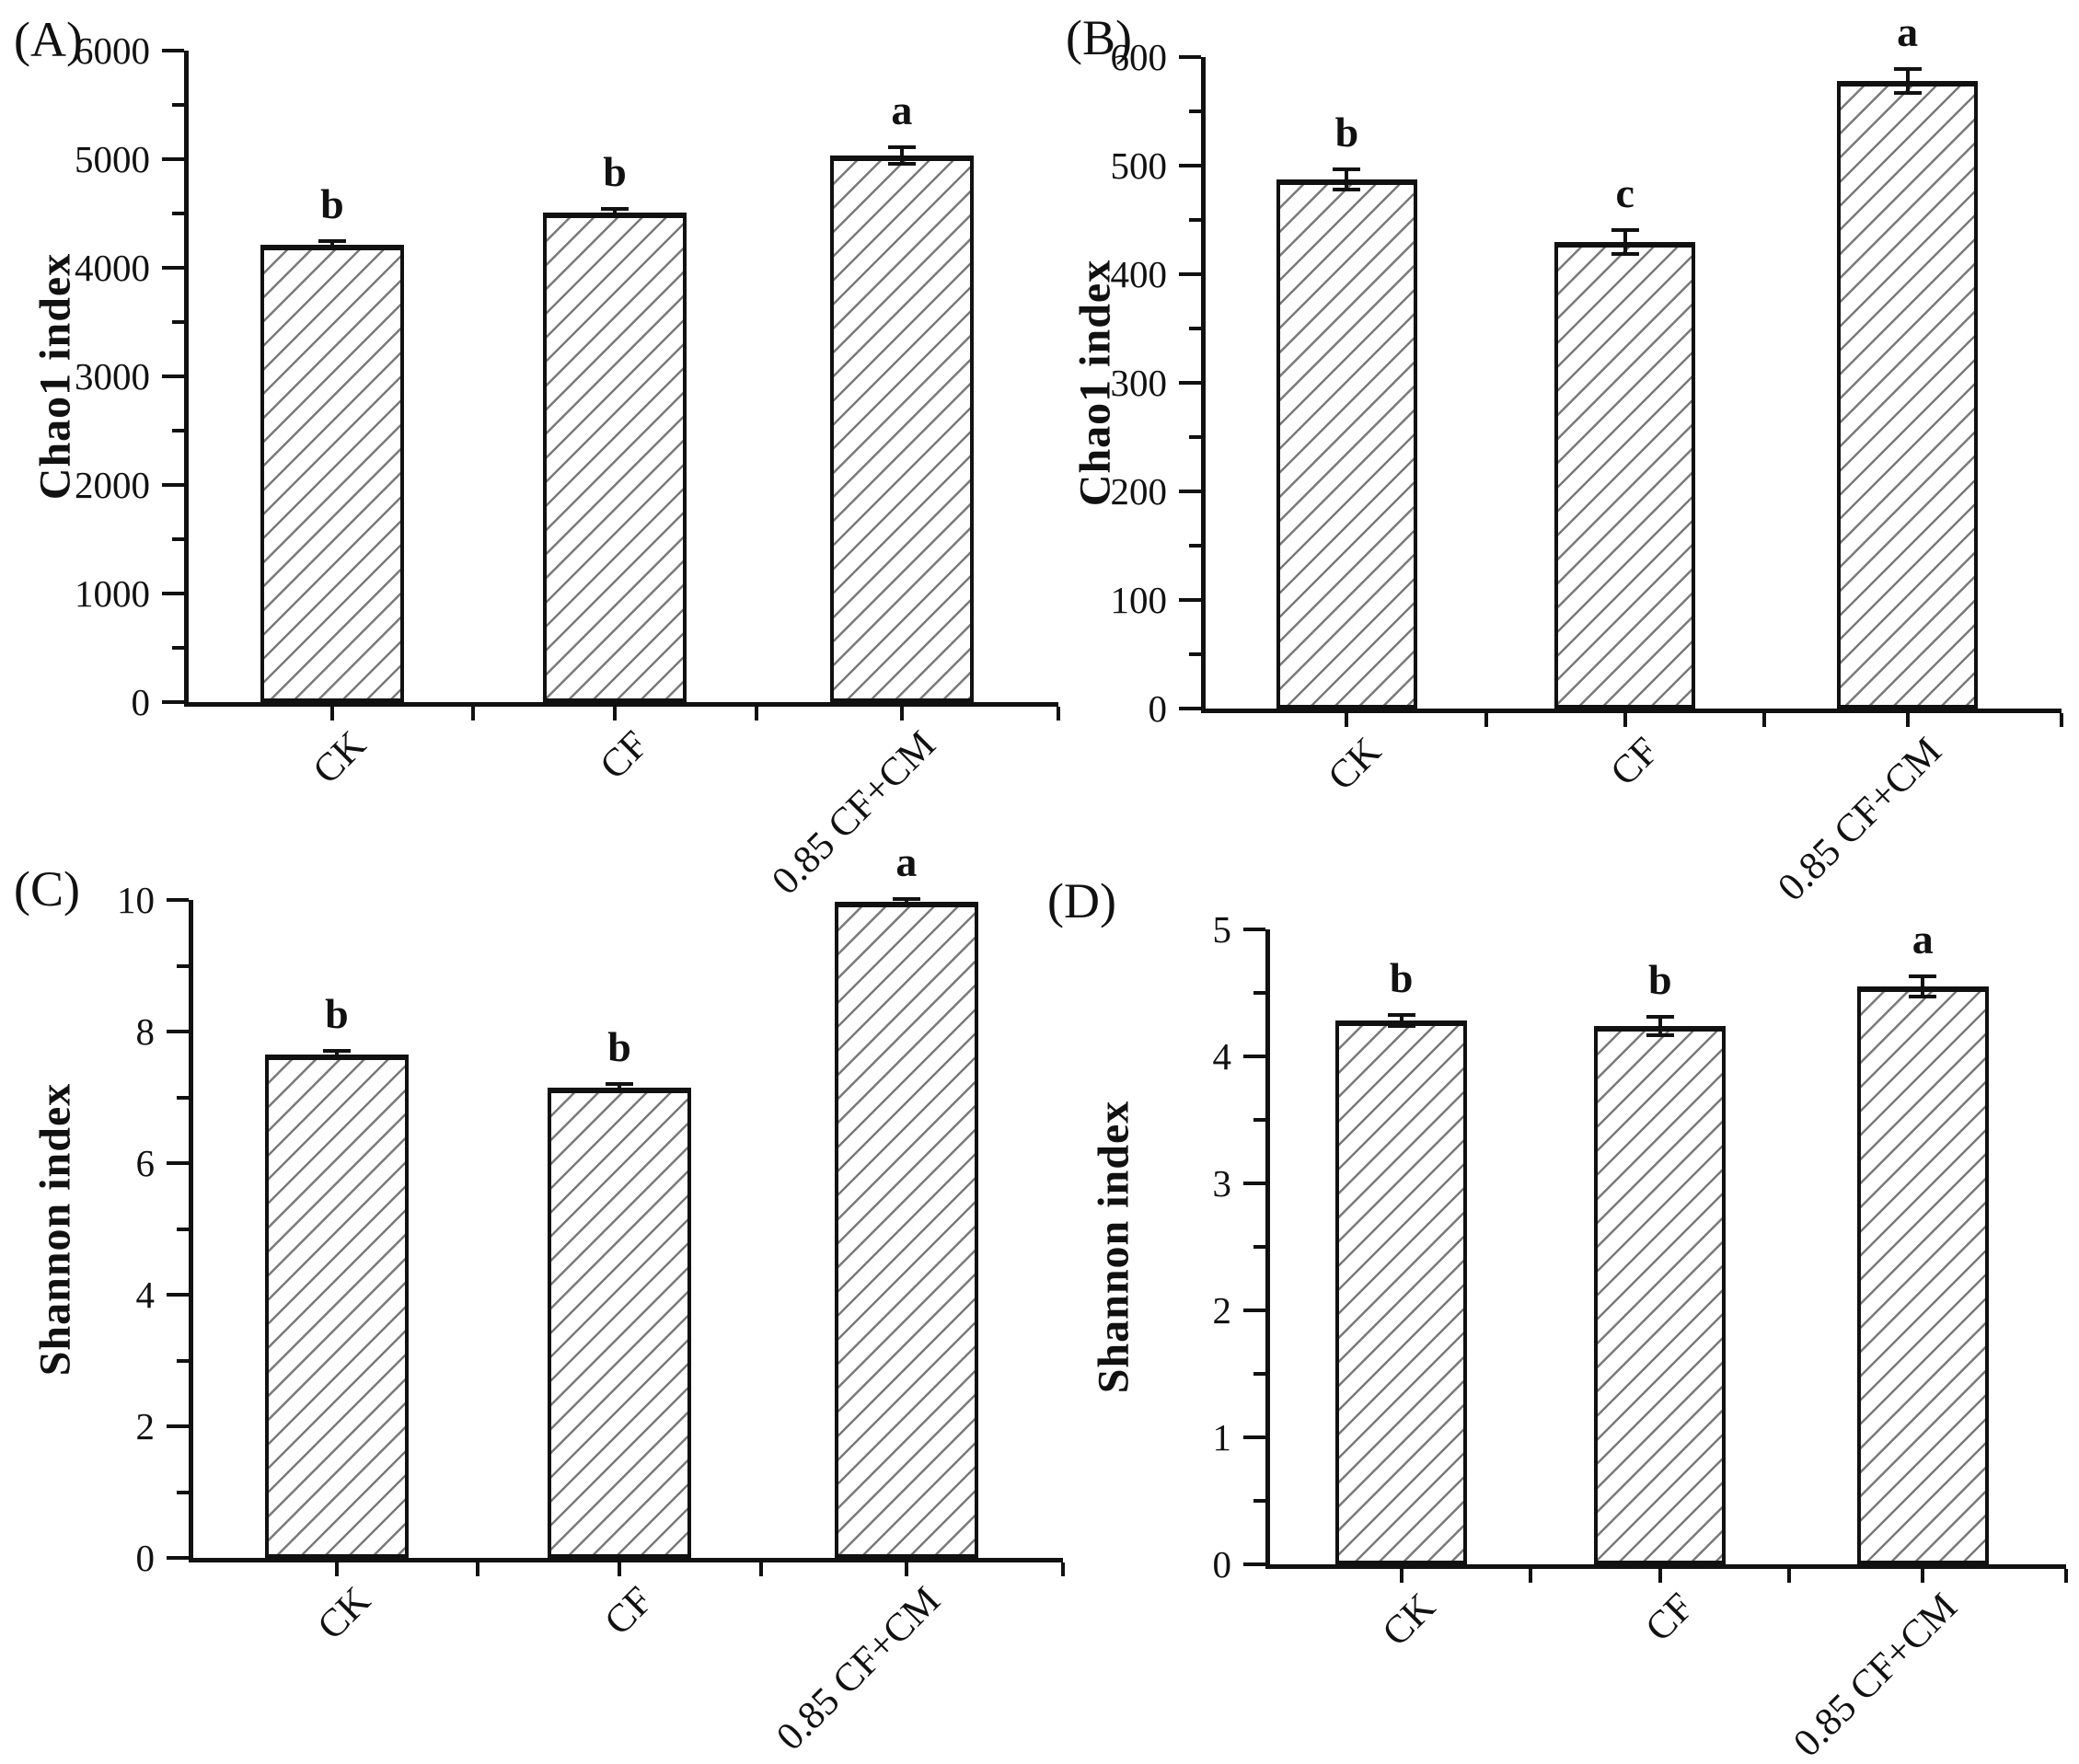 This screenshot has height=1764, width=2079. I want to click on y-tick-label: 300, so click(1139, 383).